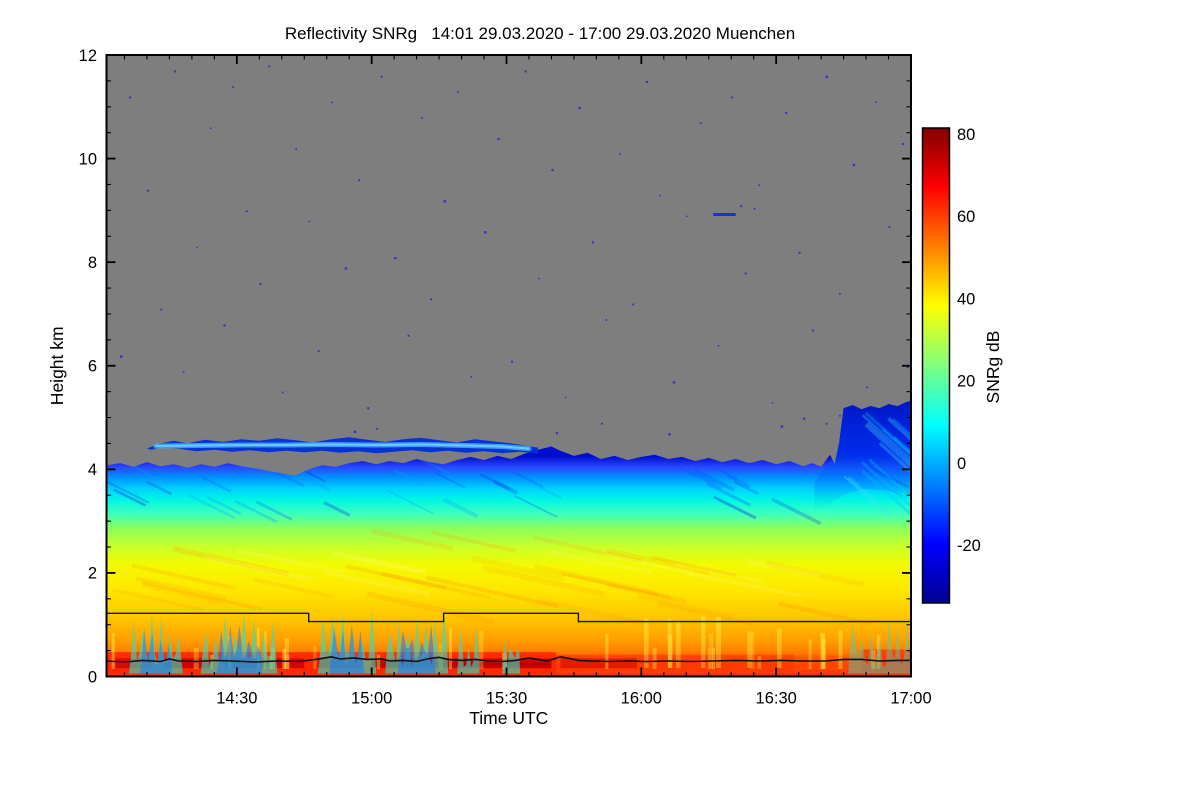  What do you see at coordinates (598, 663) in the screenshot?
I see `bright-band-core` at bounding box center [598, 663].